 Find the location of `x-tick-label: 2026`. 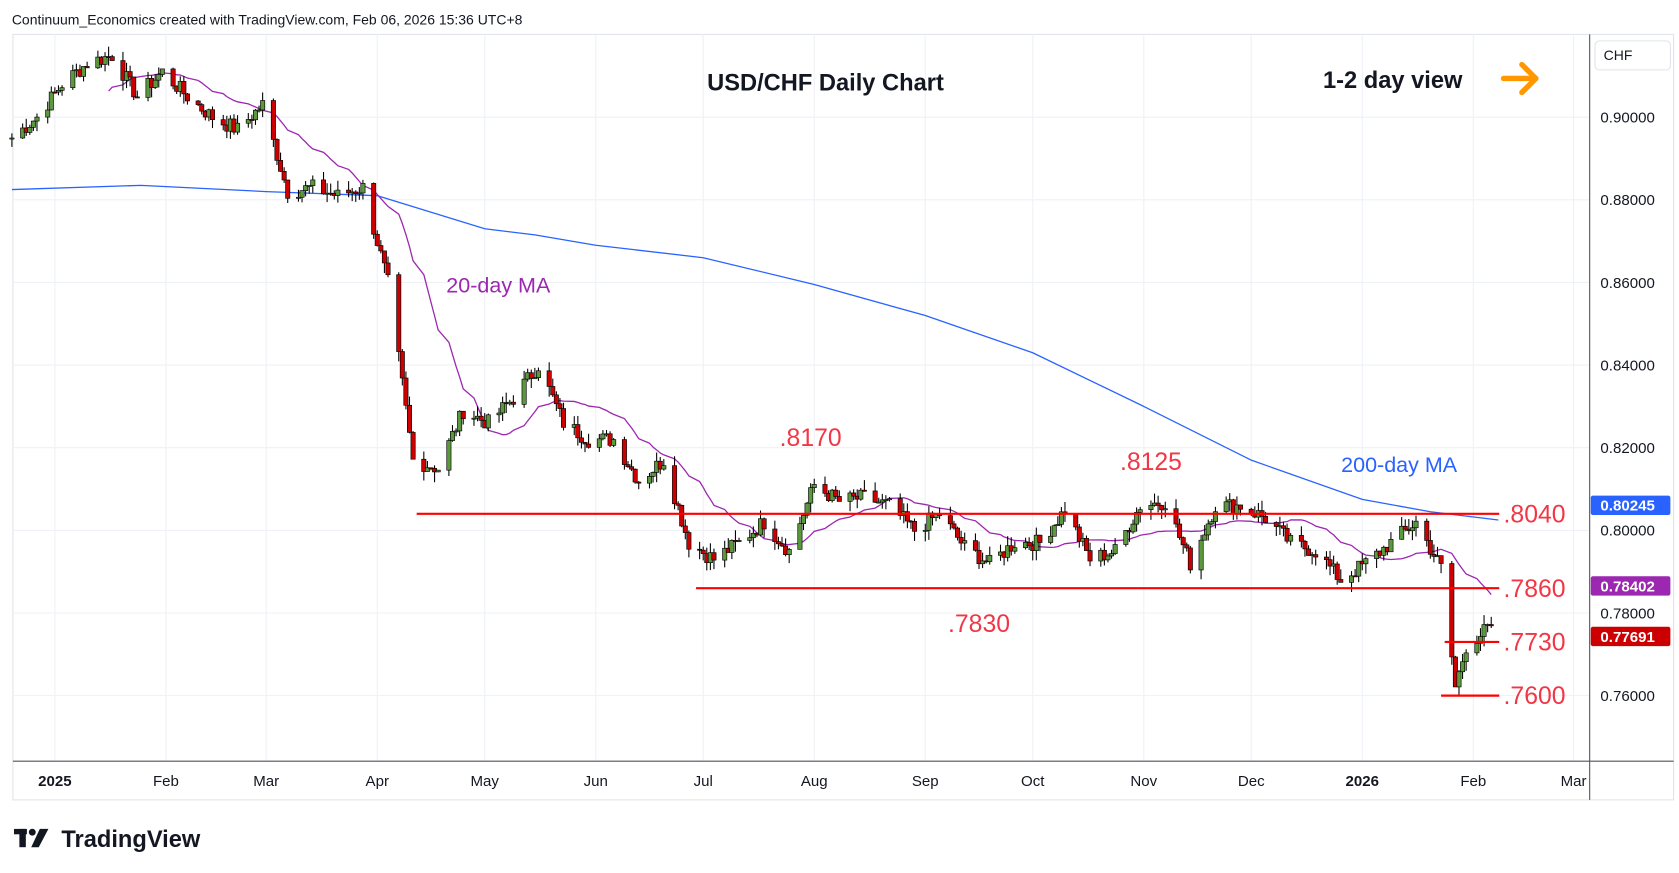

x-tick-label: 2026 is located at coordinates (1363, 781).